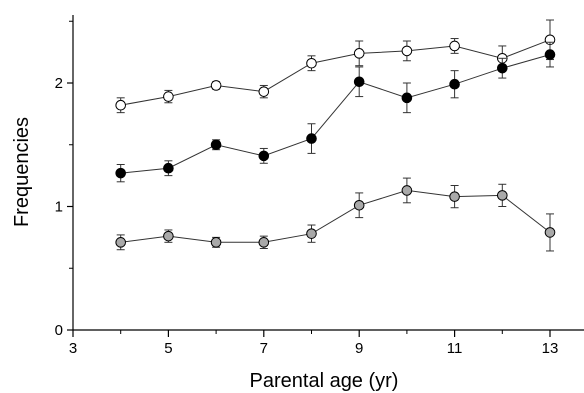 The height and width of the screenshot is (393, 584). What do you see at coordinates (59, 207) in the screenshot?
I see `y-tick-label: 1` at bounding box center [59, 207].